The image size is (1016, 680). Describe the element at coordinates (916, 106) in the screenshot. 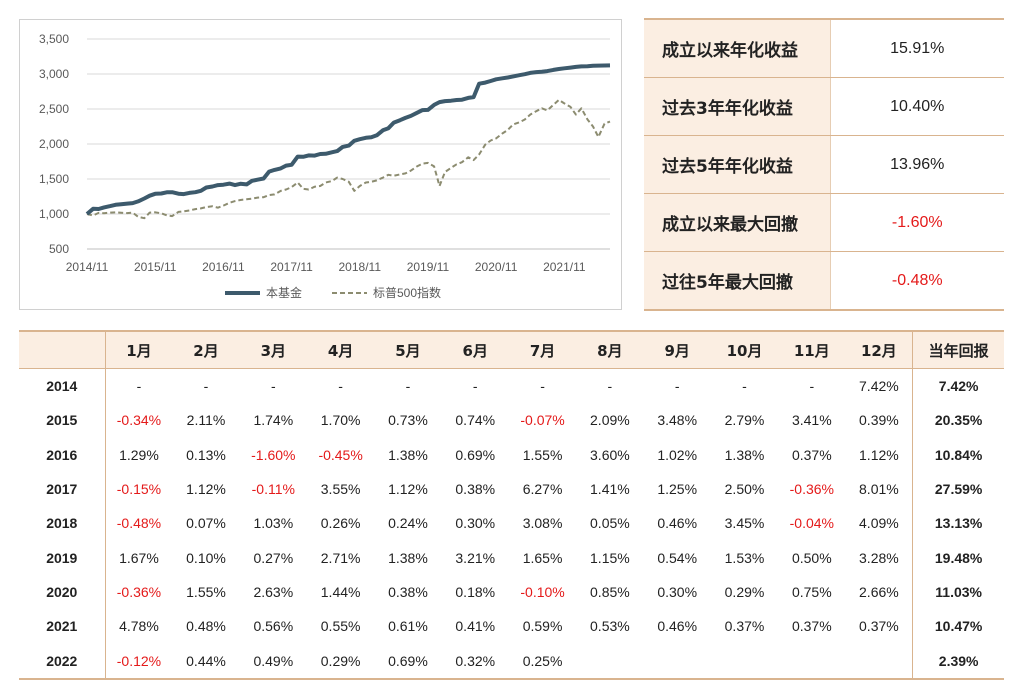

I see `stat-value: 10.40%` at that location.